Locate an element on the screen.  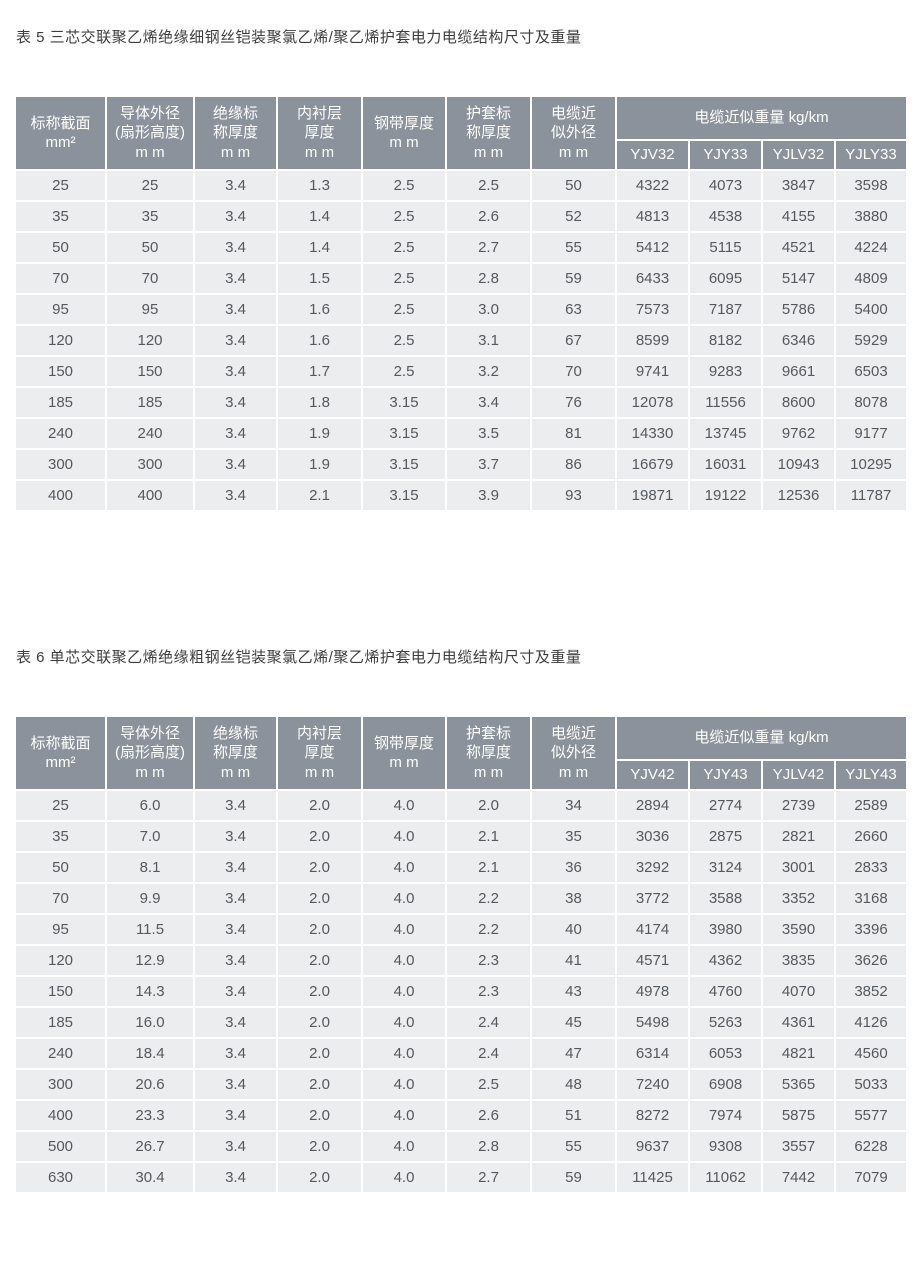
table-row: 35 35 3.4 1.4 2.5 2.6 52 4813 4538 4155 3880 is located at coordinates (461, 216).